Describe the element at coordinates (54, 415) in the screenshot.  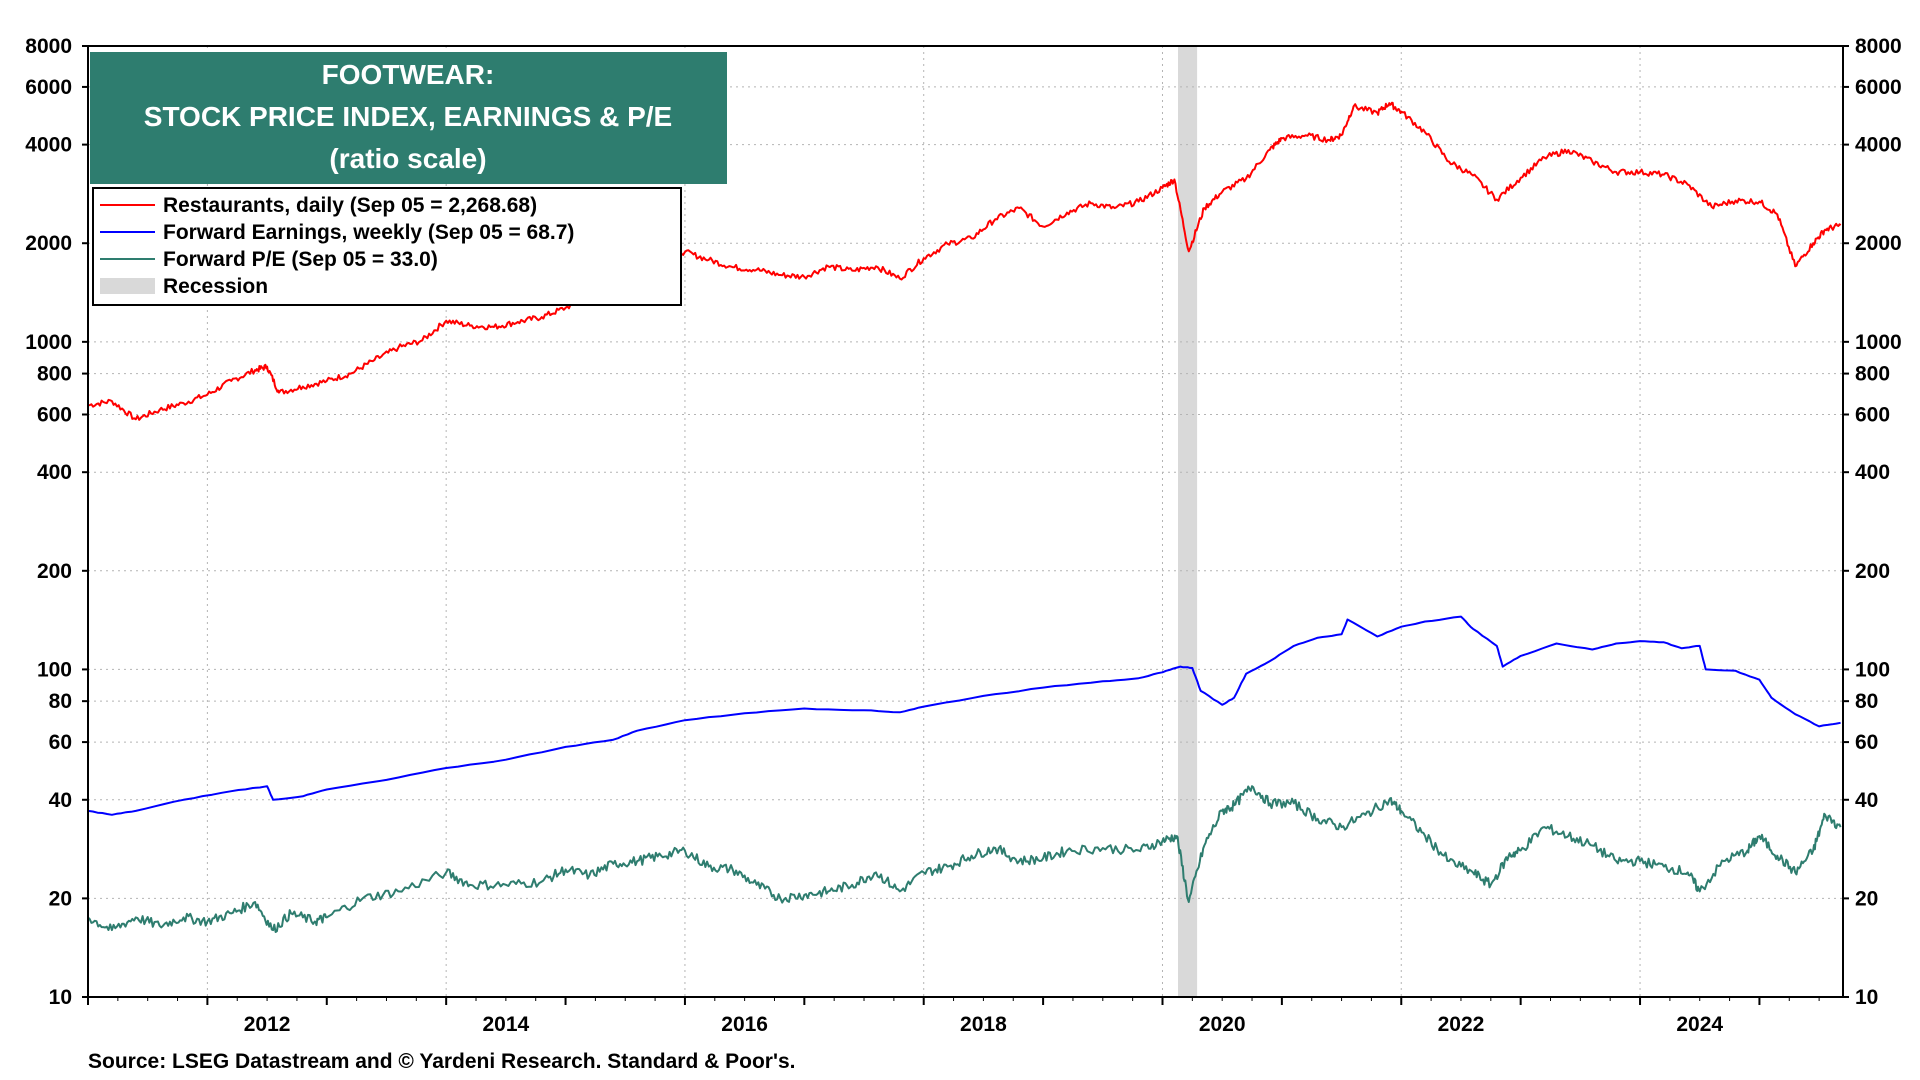
I see `y-tick-label-left: 600` at that location.